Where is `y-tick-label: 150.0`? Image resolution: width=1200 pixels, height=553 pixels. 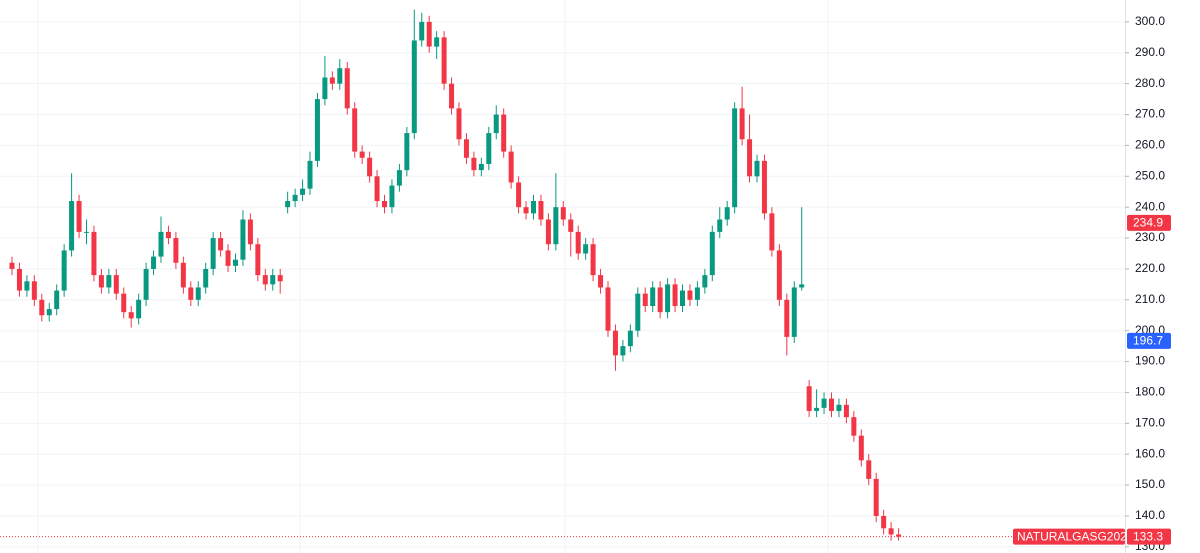 y-tick-label: 150.0 is located at coordinates (1150, 484).